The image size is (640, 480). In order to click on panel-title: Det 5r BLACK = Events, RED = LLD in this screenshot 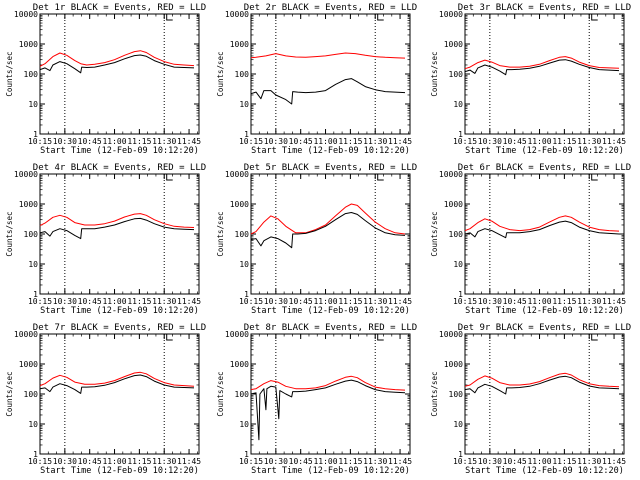, I will do `click(330, 168)`.